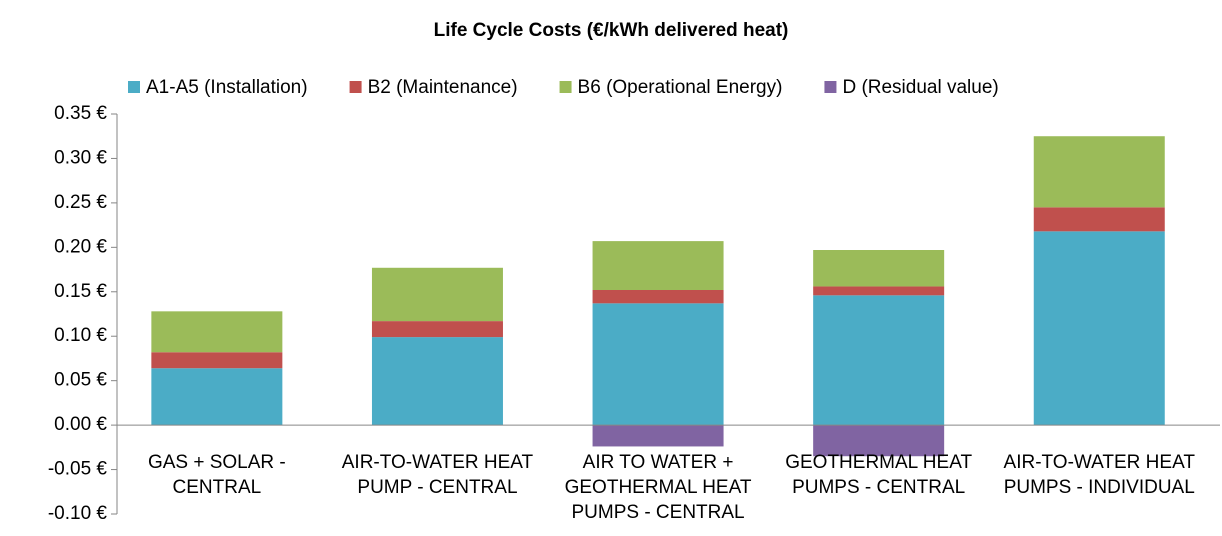 This screenshot has width=1222, height=536. I want to click on y-tick-label: 0.35 €, so click(80, 113).